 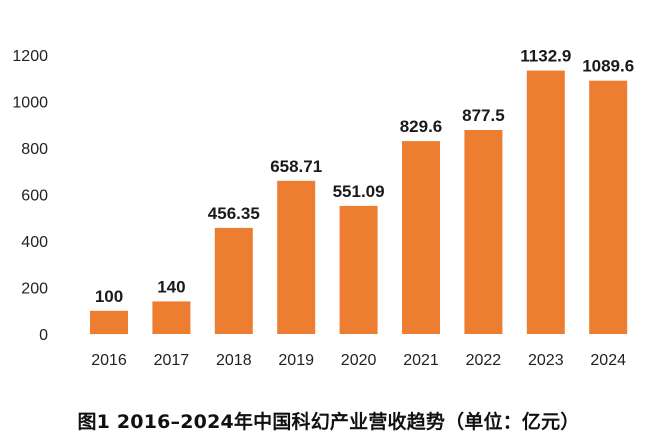 I want to click on y-tick-label: 800, so click(x=34, y=149).